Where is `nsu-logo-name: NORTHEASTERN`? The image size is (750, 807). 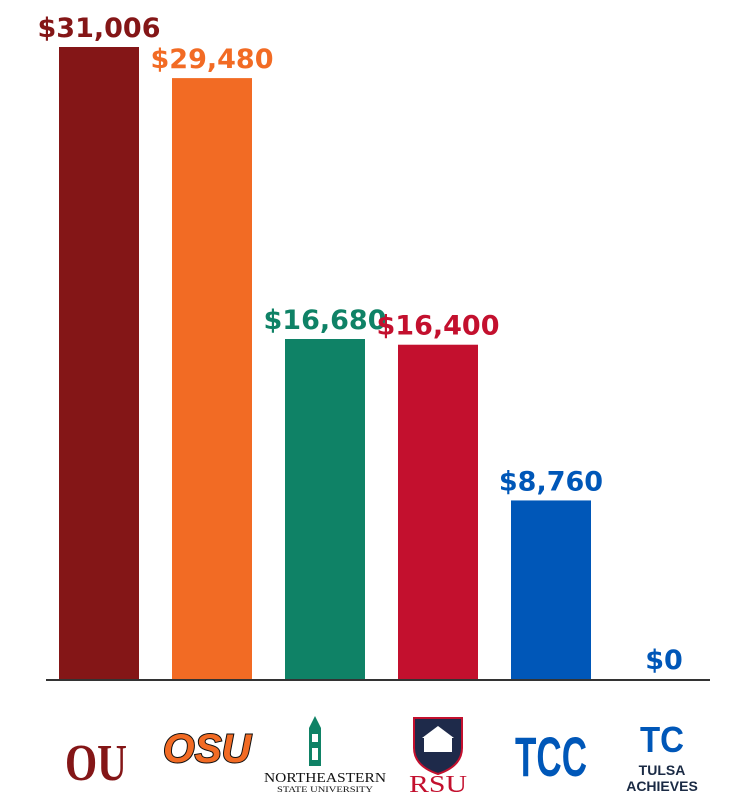
nsu-logo-name: NORTHEASTERN is located at coordinates (325, 778).